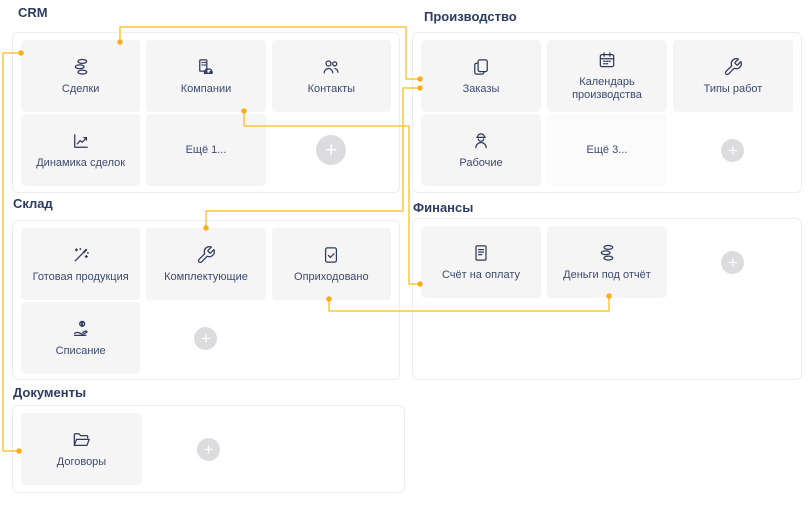  I want to click on tile-orders: Заказы, so click(481, 76).